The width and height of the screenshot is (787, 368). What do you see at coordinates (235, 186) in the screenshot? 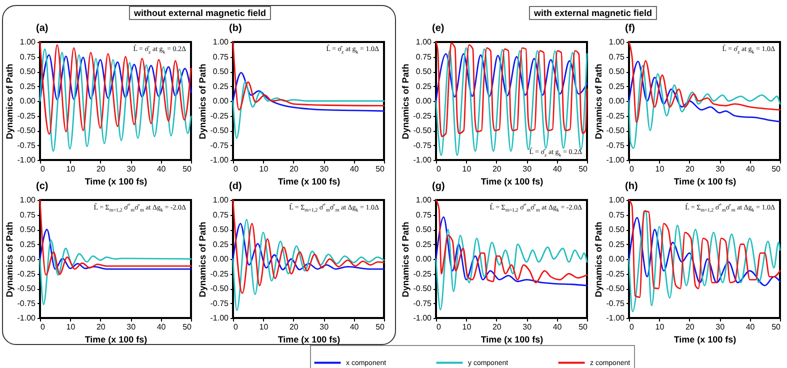
I see `chart-title: (d)` at bounding box center [235, 186].